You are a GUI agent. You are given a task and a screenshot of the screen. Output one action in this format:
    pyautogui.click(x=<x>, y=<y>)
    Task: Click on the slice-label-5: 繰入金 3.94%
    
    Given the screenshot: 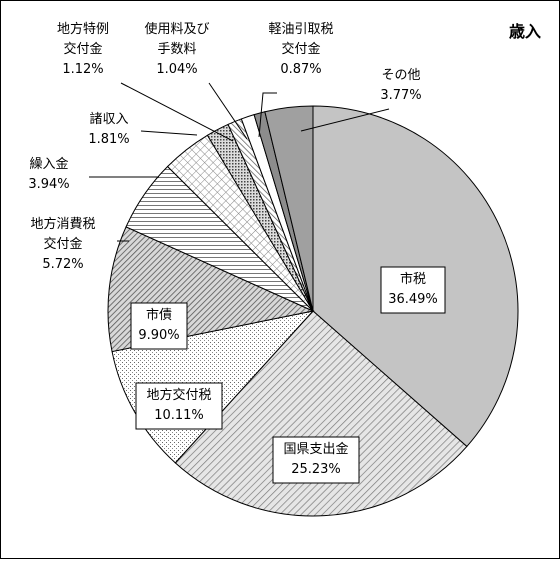 What is the action you would take?
    pyautogui.click(x=48, y=174)
    